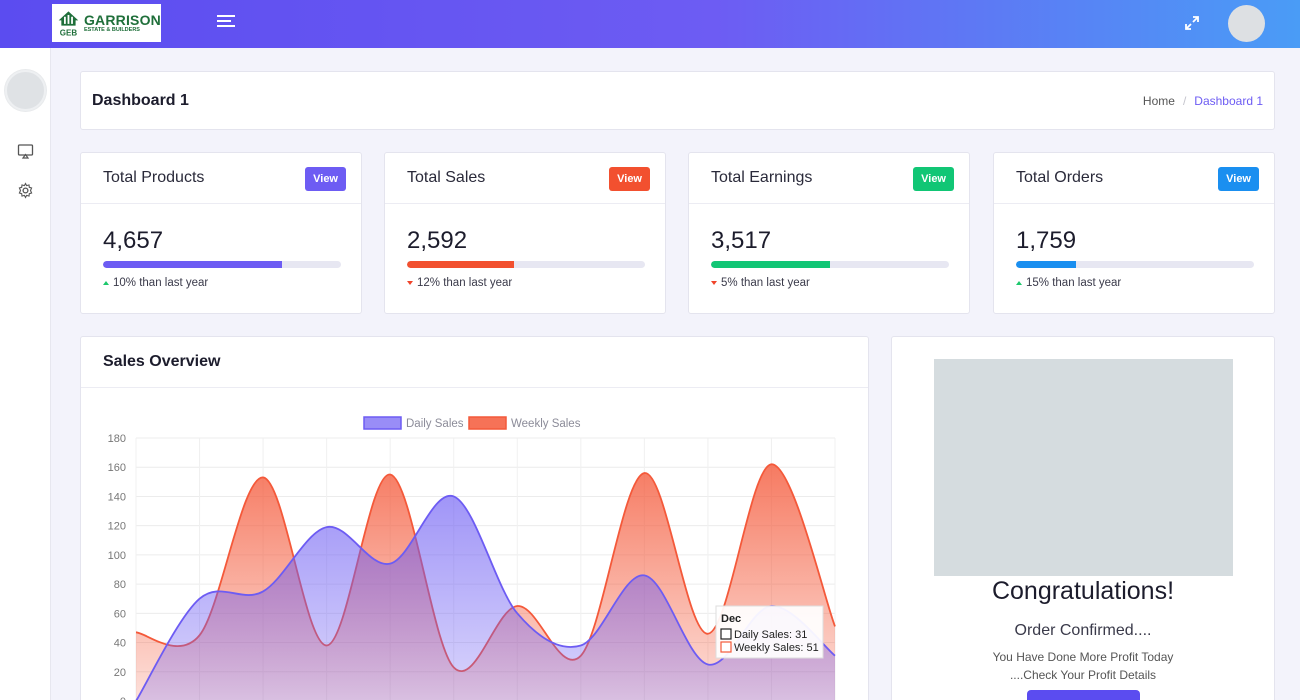 The image size is (1300, 700). I want to click on congrats-title: Congratulations!, so click(1083, 591).